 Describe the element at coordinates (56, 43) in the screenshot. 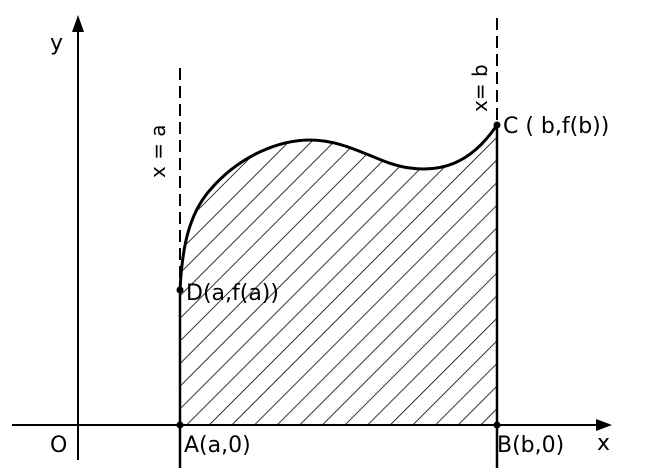

I see `y-axis-label: y` at that location.